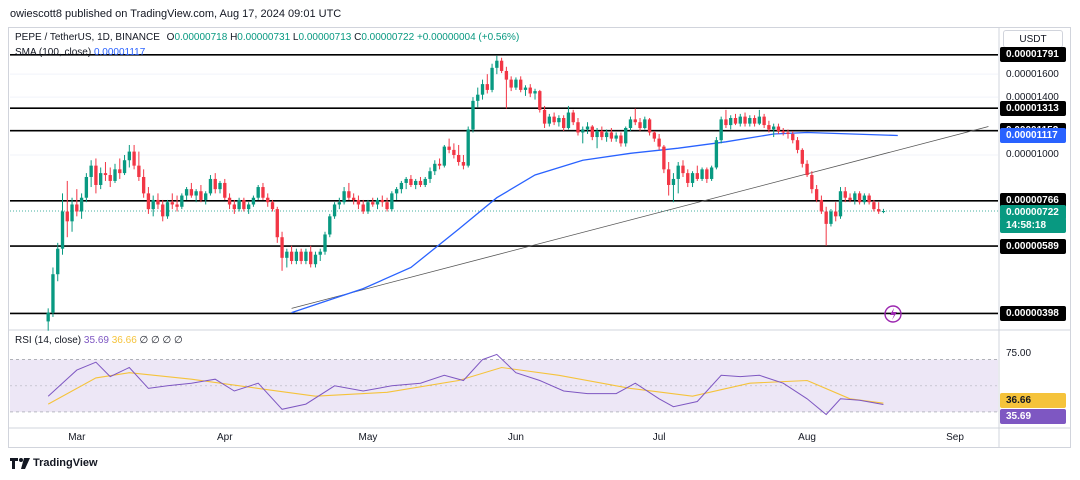 The image size is (1080, 480). Describe the element at coordinates (465, 384) in the screenshot. I see `rsi-line` at that location.